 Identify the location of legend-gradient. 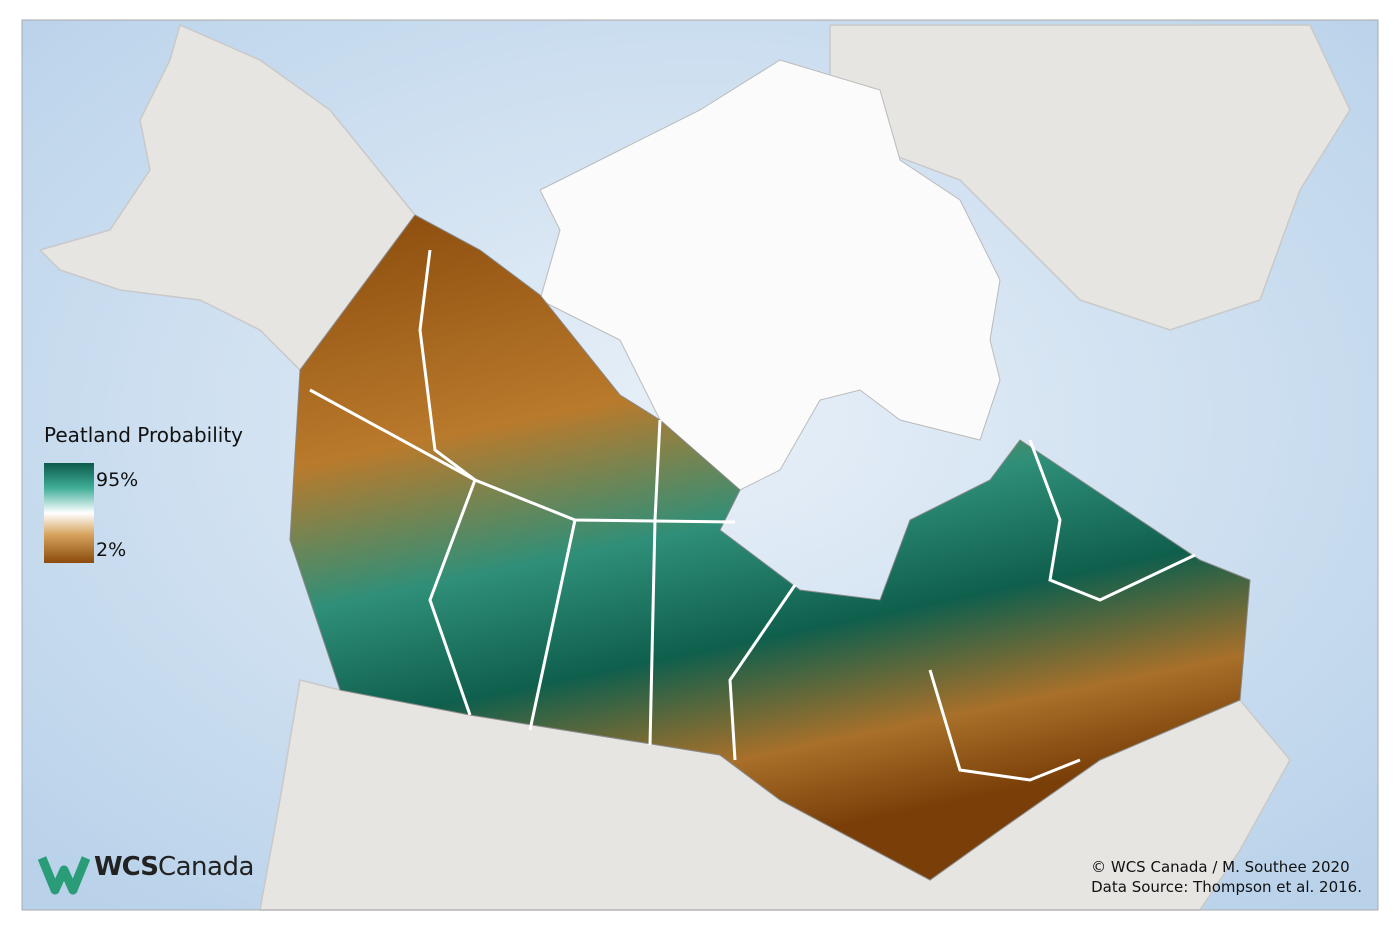
(69, 513).